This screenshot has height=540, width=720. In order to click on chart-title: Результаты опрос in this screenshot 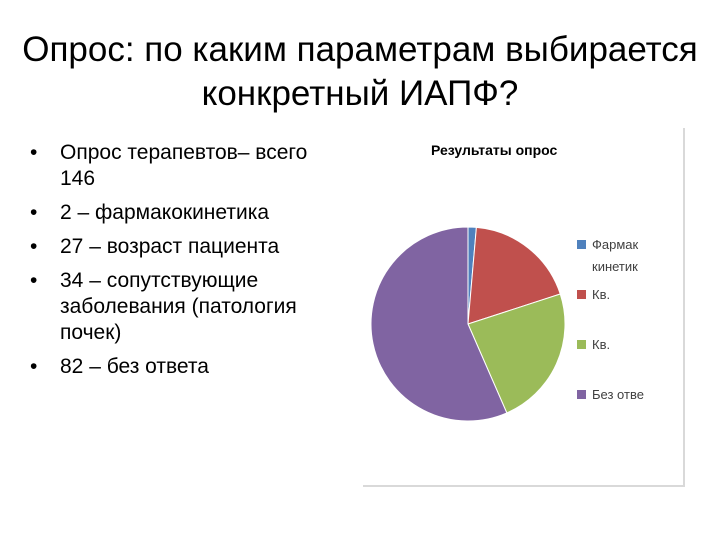, I will do `click(494, 150)`.